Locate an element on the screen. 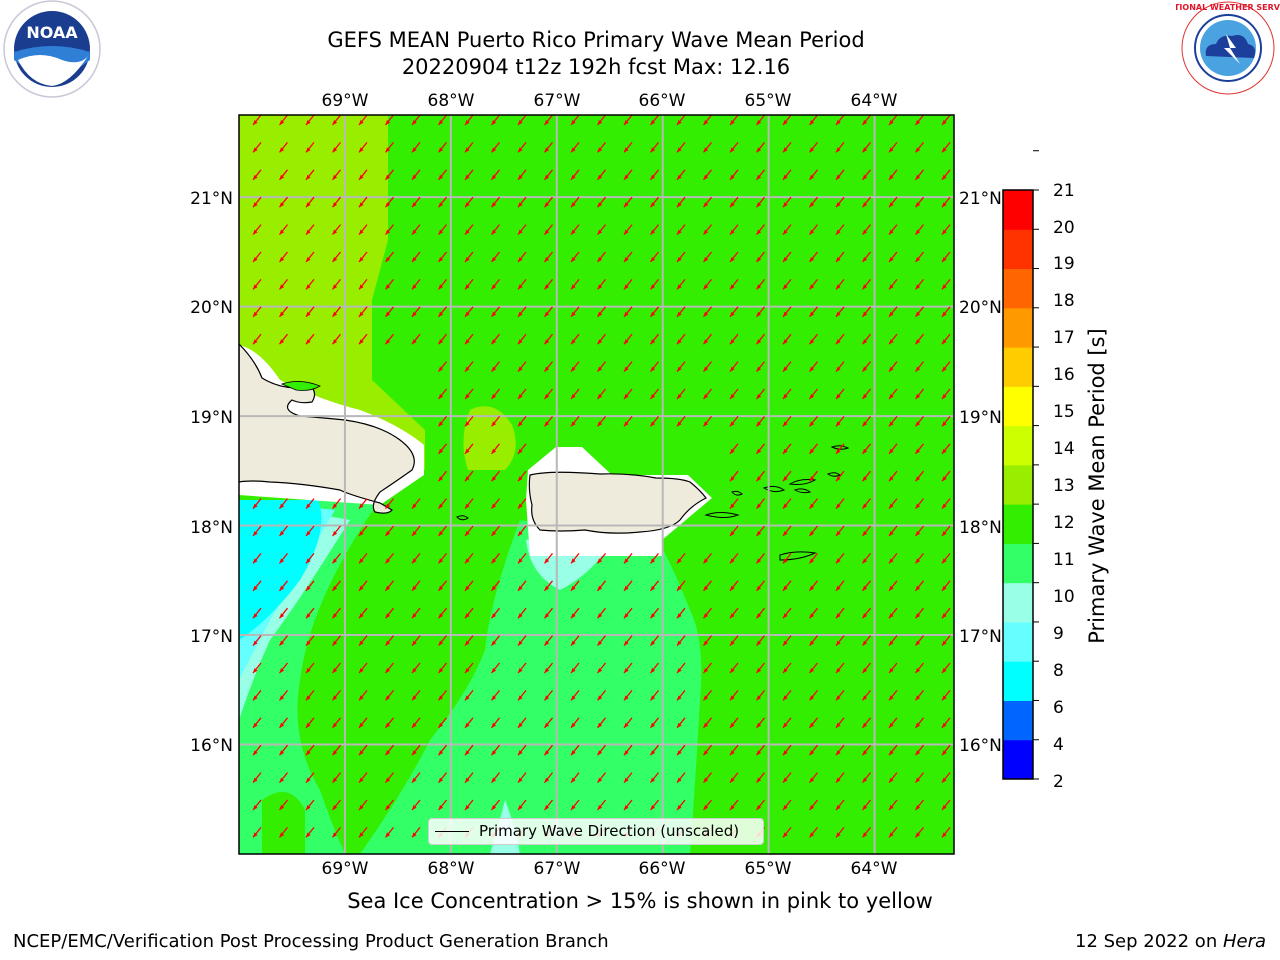 The height and width of the screenshot is (960, 1280). lat-label-right: 16°N is located at coordinates (980, 746).